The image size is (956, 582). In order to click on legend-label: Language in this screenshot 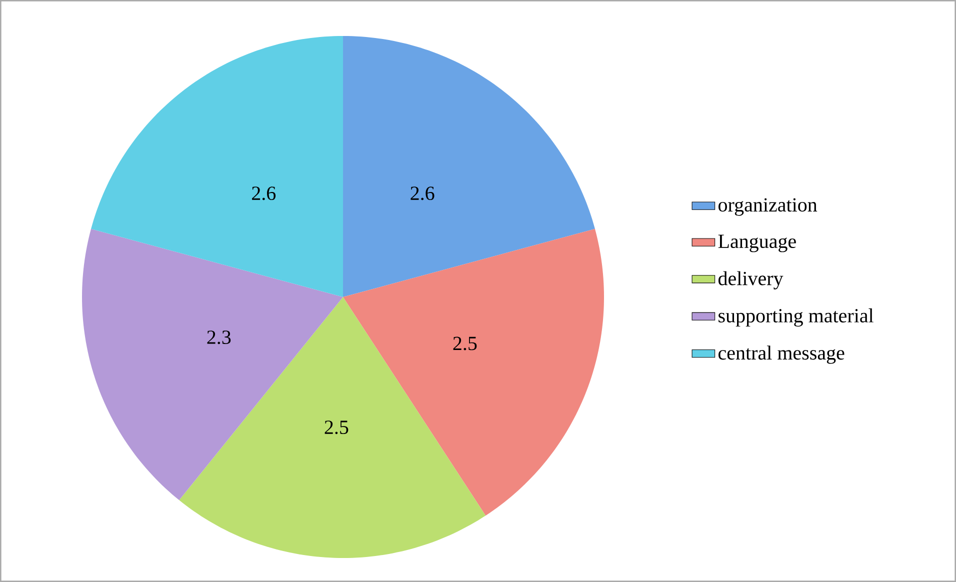, I will do `click(757, 243)`.